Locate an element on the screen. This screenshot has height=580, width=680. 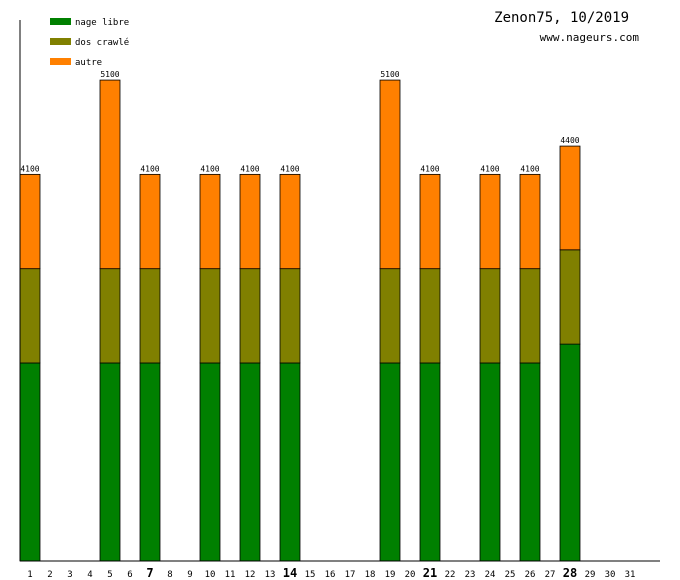
data-label-day-14: 4100 is located at coordinates (289, 168).